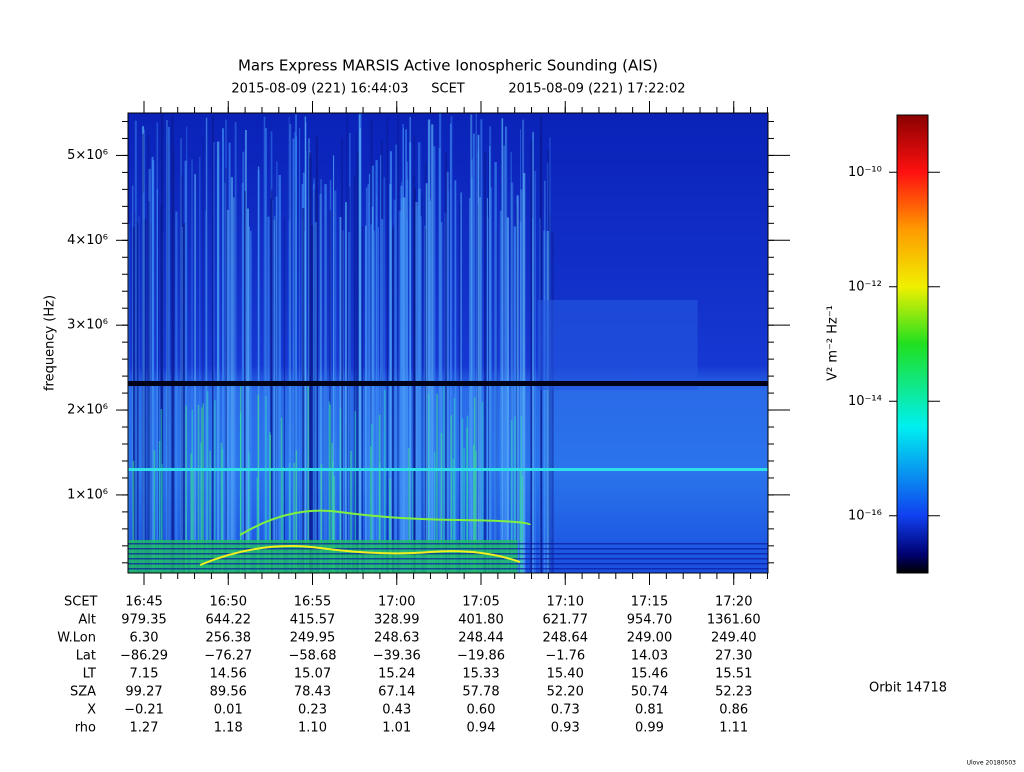  What do you see at coordinates (480, 674) in the screenshot?
I see `table-cell: 15.33` at bounding box center [480, 674].